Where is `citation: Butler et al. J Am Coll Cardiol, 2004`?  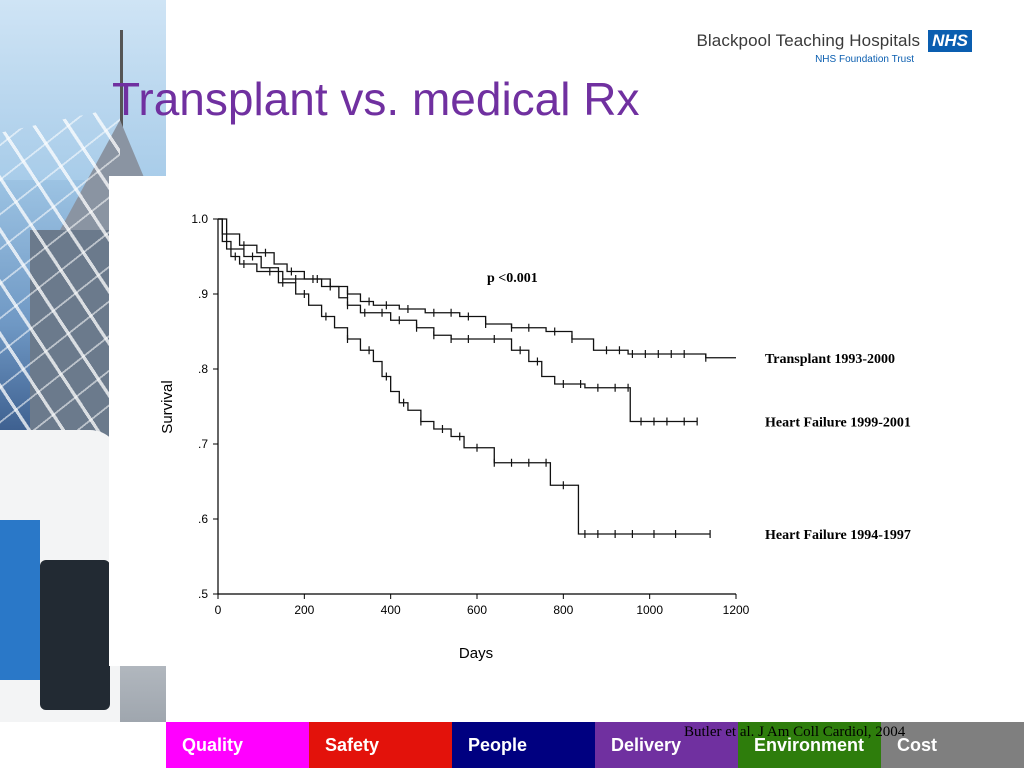 citation: Butler et al. J Am Coll Cardiol, 2004 is located at coordinates (795, 732).